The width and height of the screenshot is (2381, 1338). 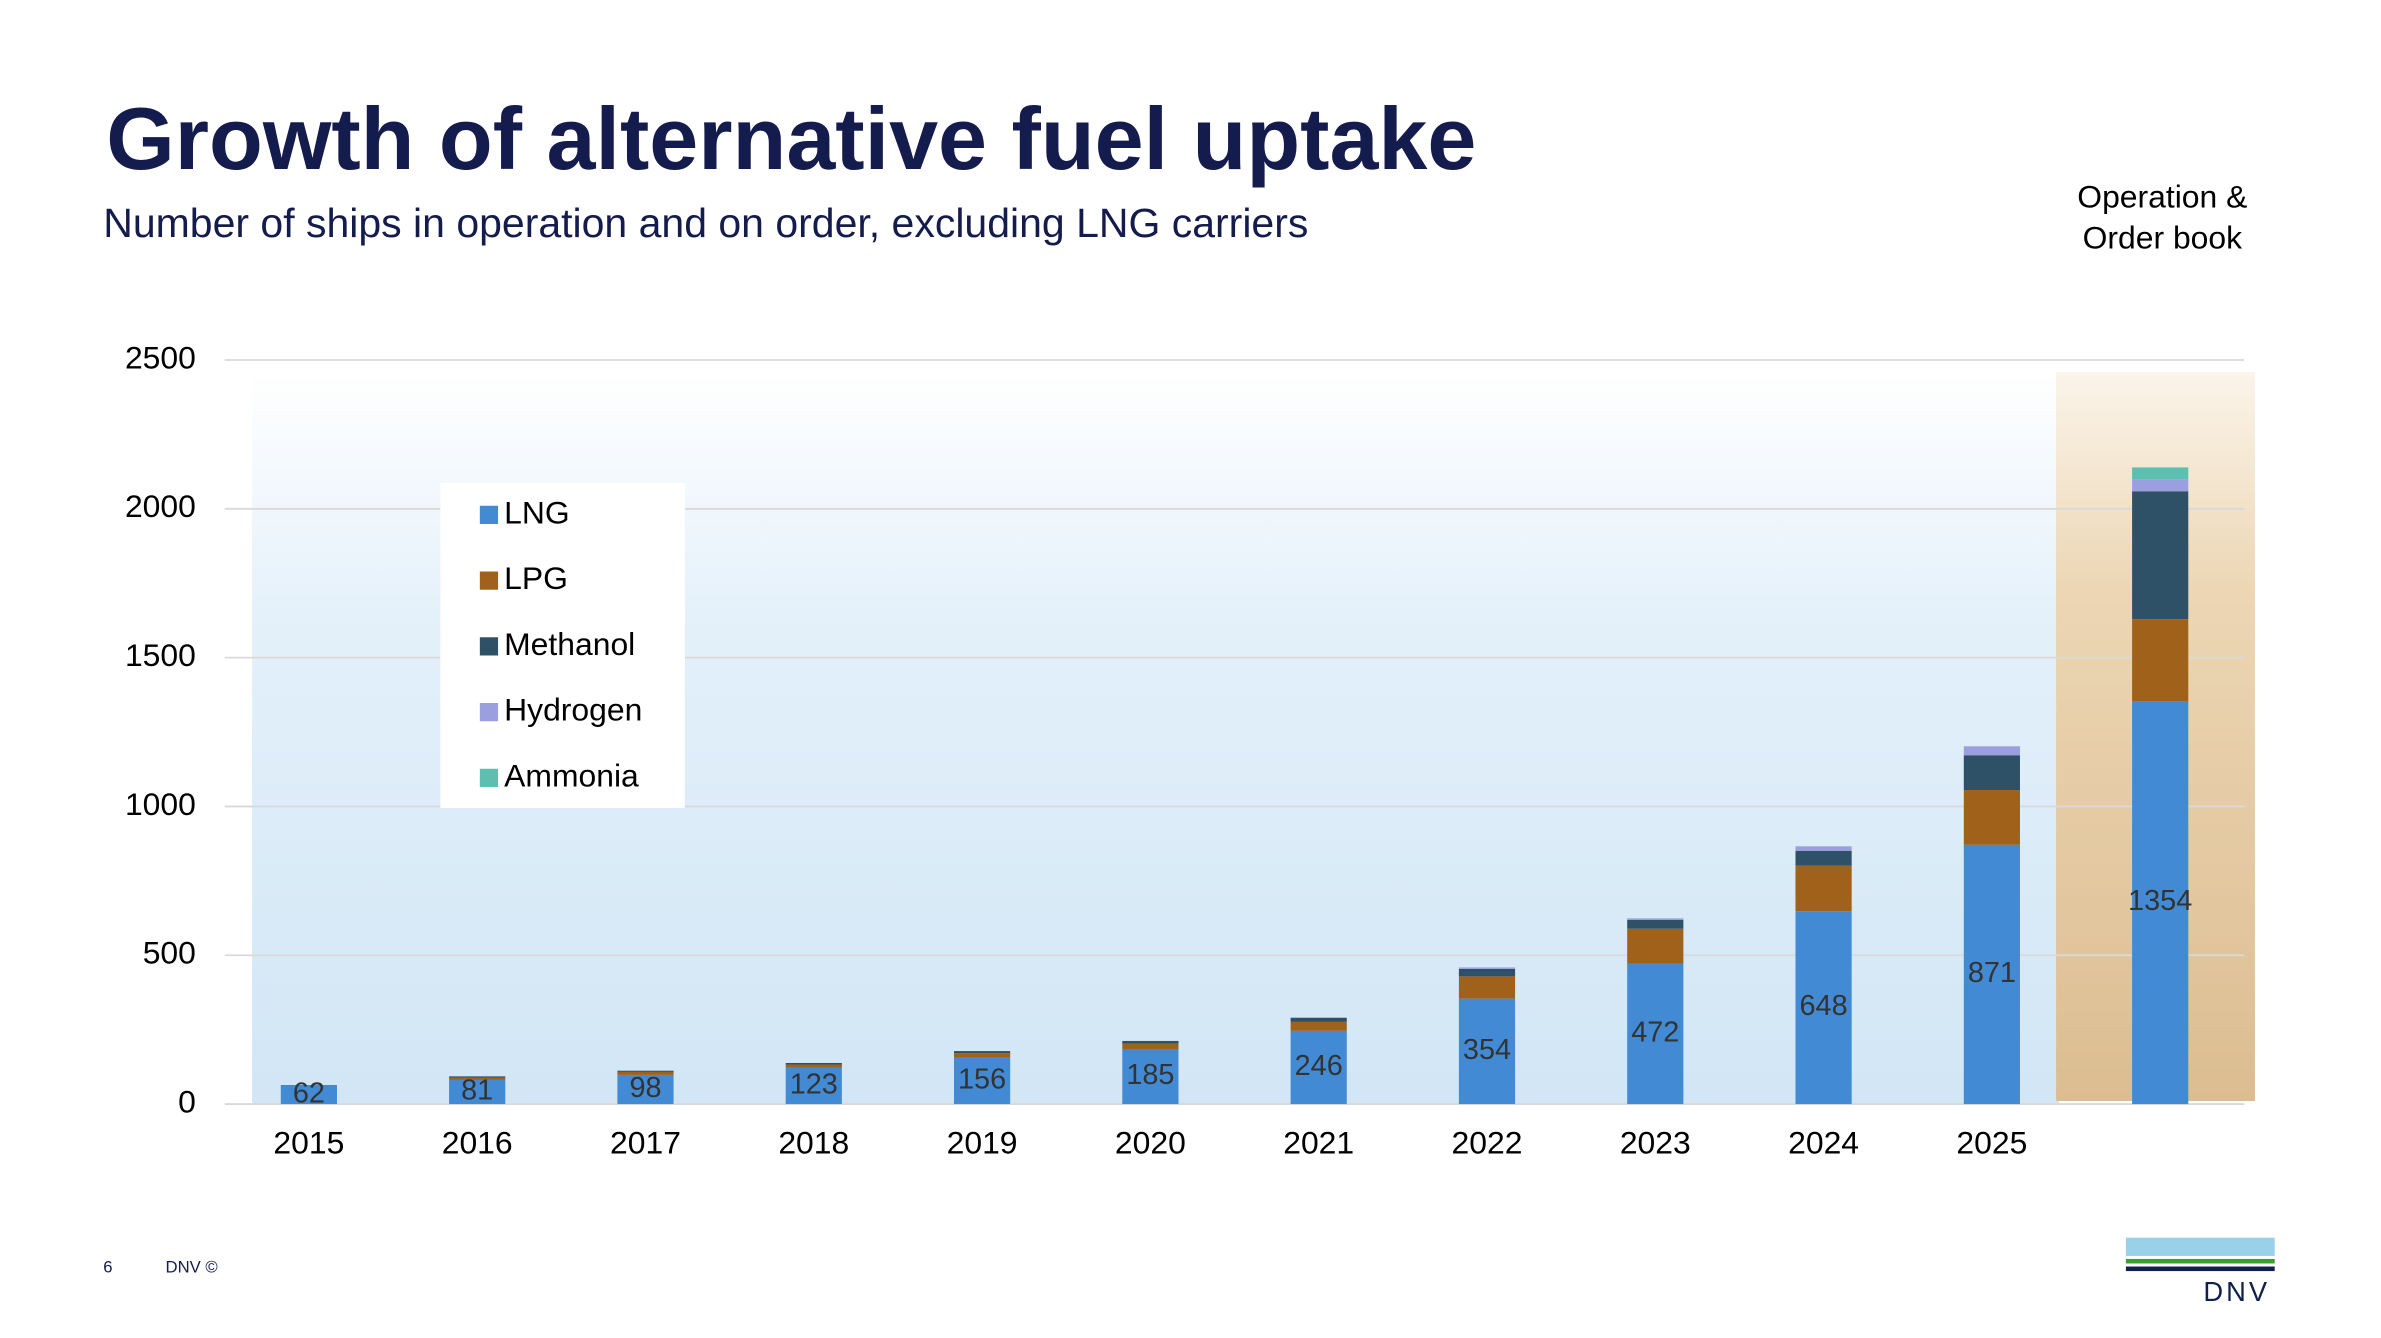 What do you see at coordinates (573, 710) in the screenshot?
I see `legend-label: Hydrogen` at bounding box center [573, 710].